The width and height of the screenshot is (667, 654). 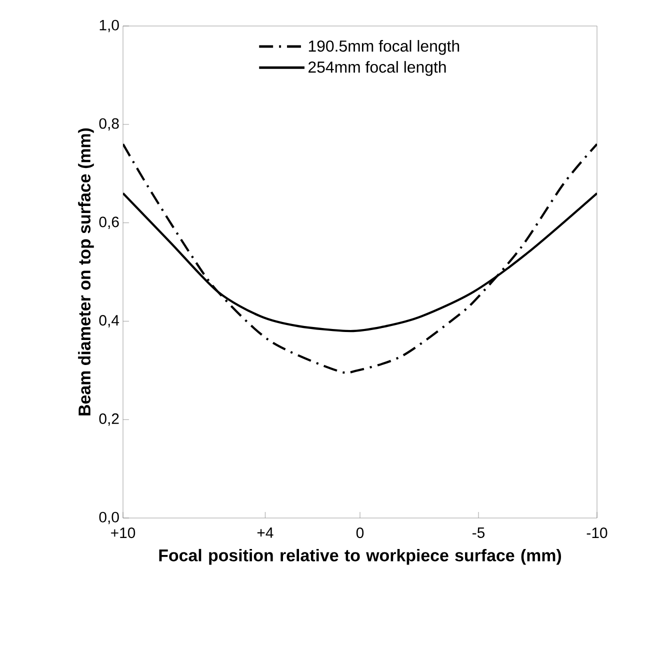 I want to click on y-axis-title: Beam diameter on top surface (mm), so click(x=86, y=272).